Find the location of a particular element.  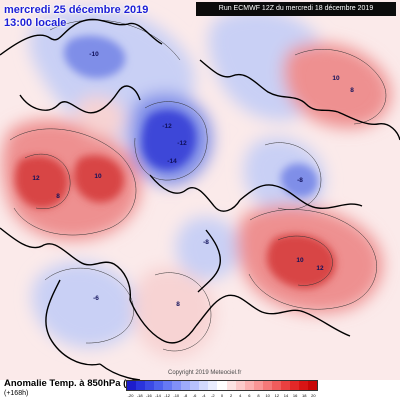

warm-region-canada is located at coordinates (71, 180).